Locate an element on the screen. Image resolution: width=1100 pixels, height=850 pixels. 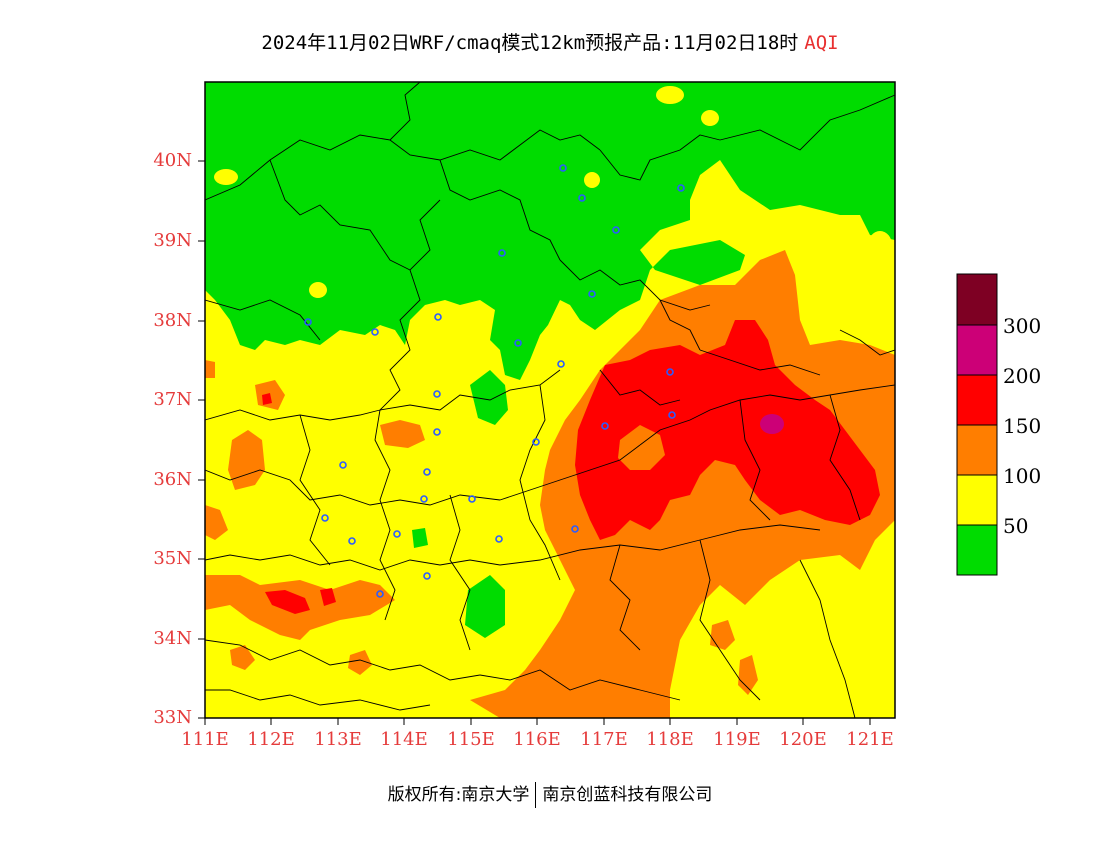
lon-tick-label: 115E is located at coordinates (471, 739).